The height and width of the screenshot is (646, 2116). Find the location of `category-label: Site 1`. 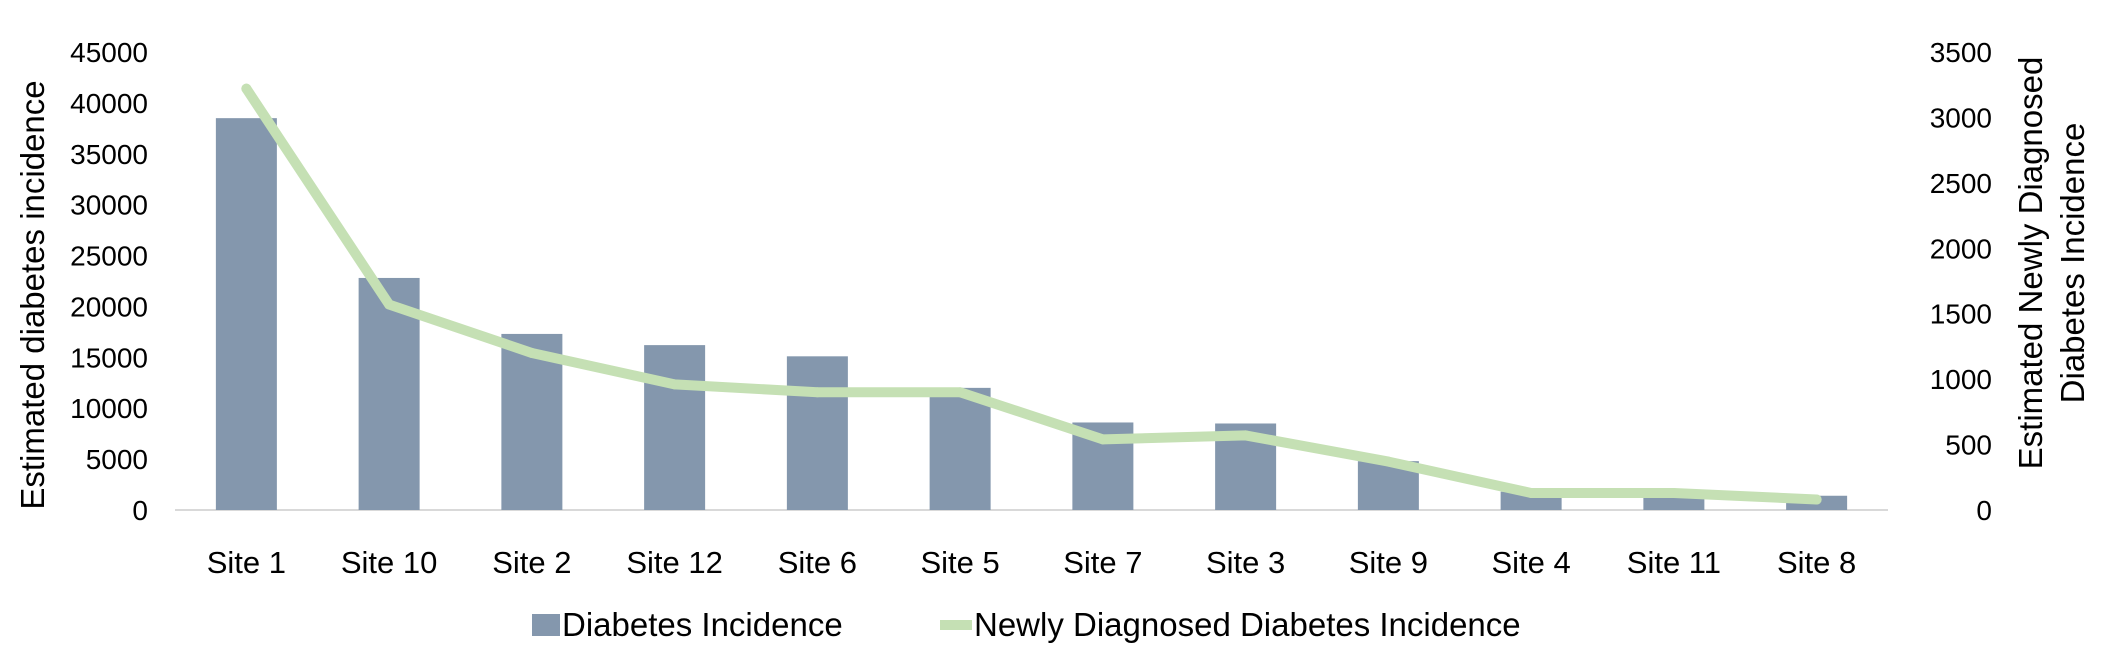

category-label: Site 1 is located at coordinates (246, 562).